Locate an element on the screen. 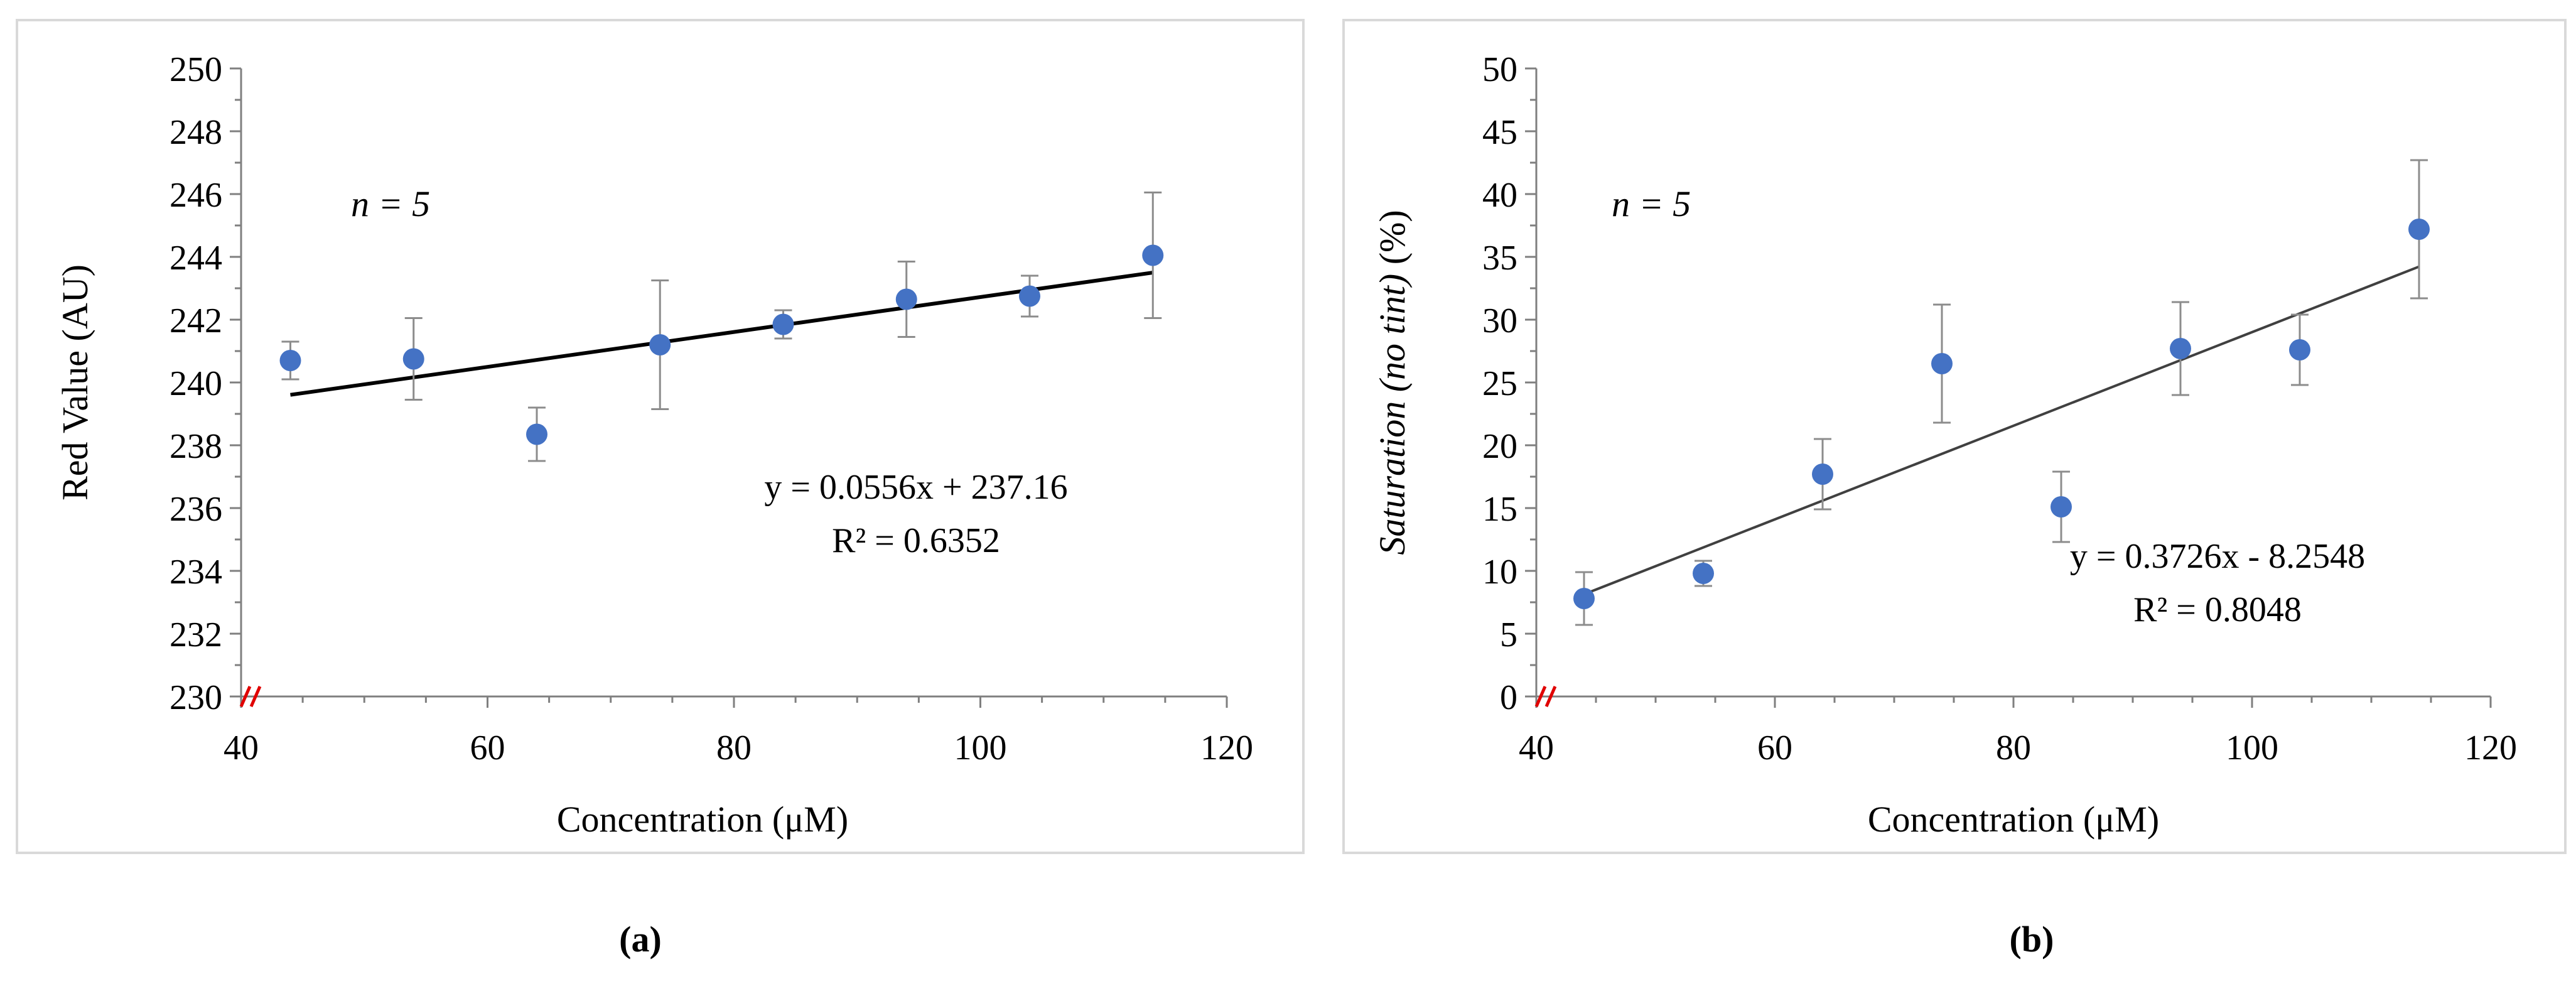  chart-b-y-tick-label: 45 is located at coordinates (1499, 132).